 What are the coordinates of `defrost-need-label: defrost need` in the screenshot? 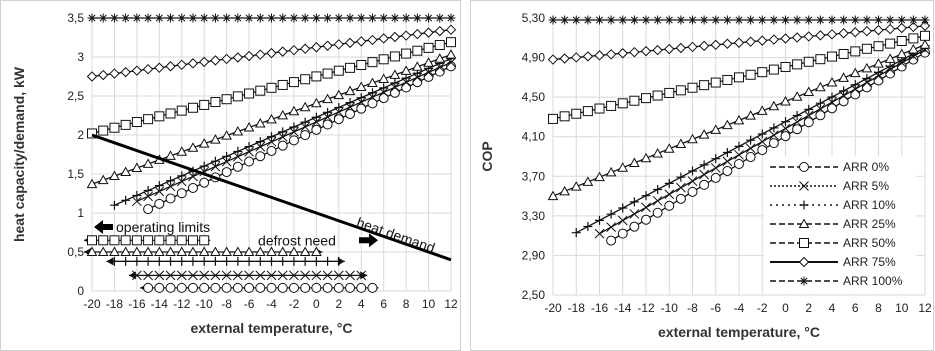 It's located at (297, 240).